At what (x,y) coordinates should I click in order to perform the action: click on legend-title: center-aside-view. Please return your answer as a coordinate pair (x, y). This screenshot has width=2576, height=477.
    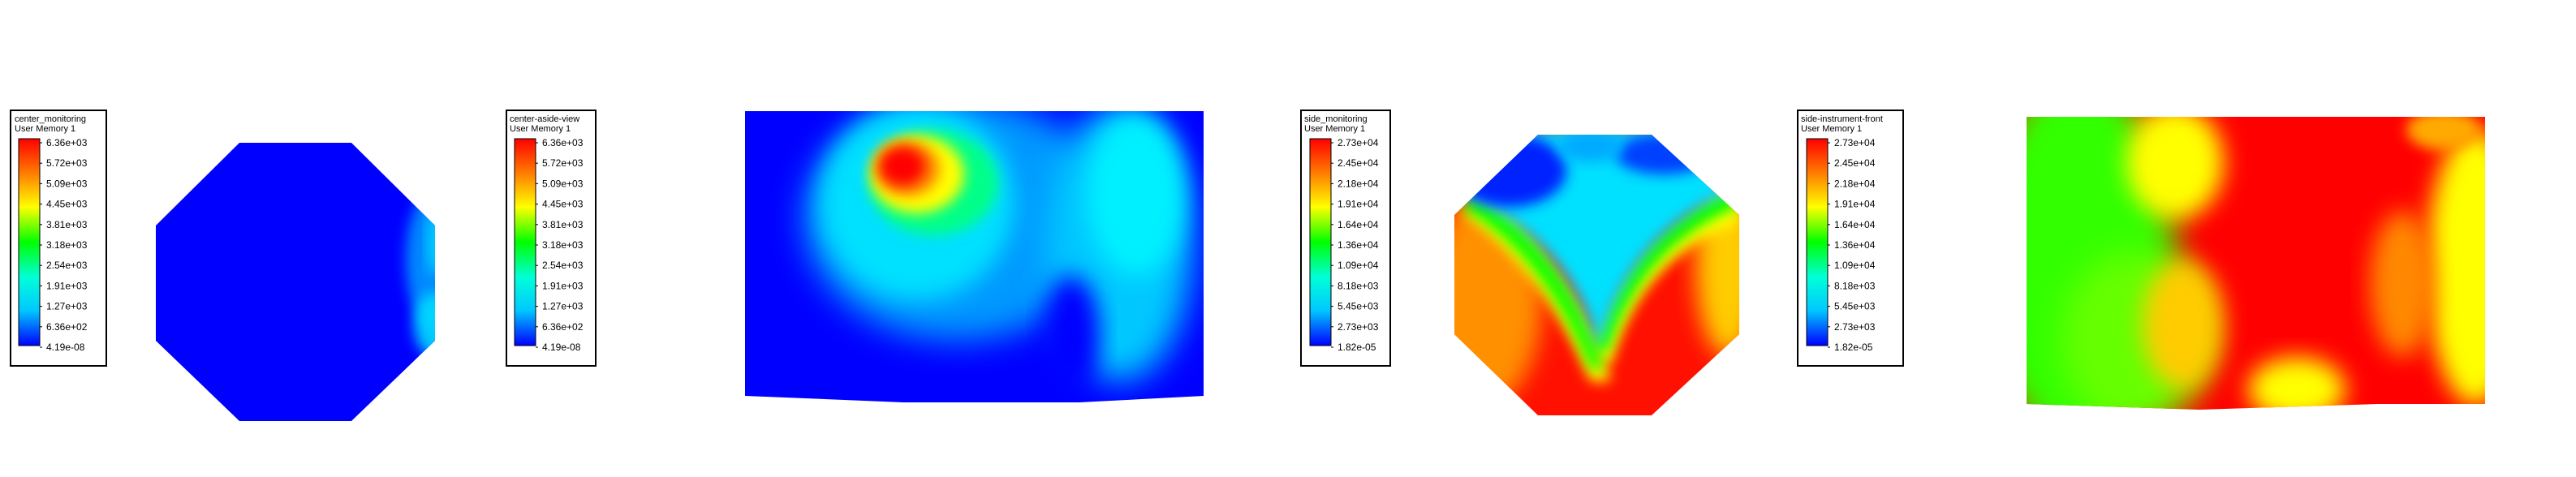
    Looking at the image, I should click on (545, 119).